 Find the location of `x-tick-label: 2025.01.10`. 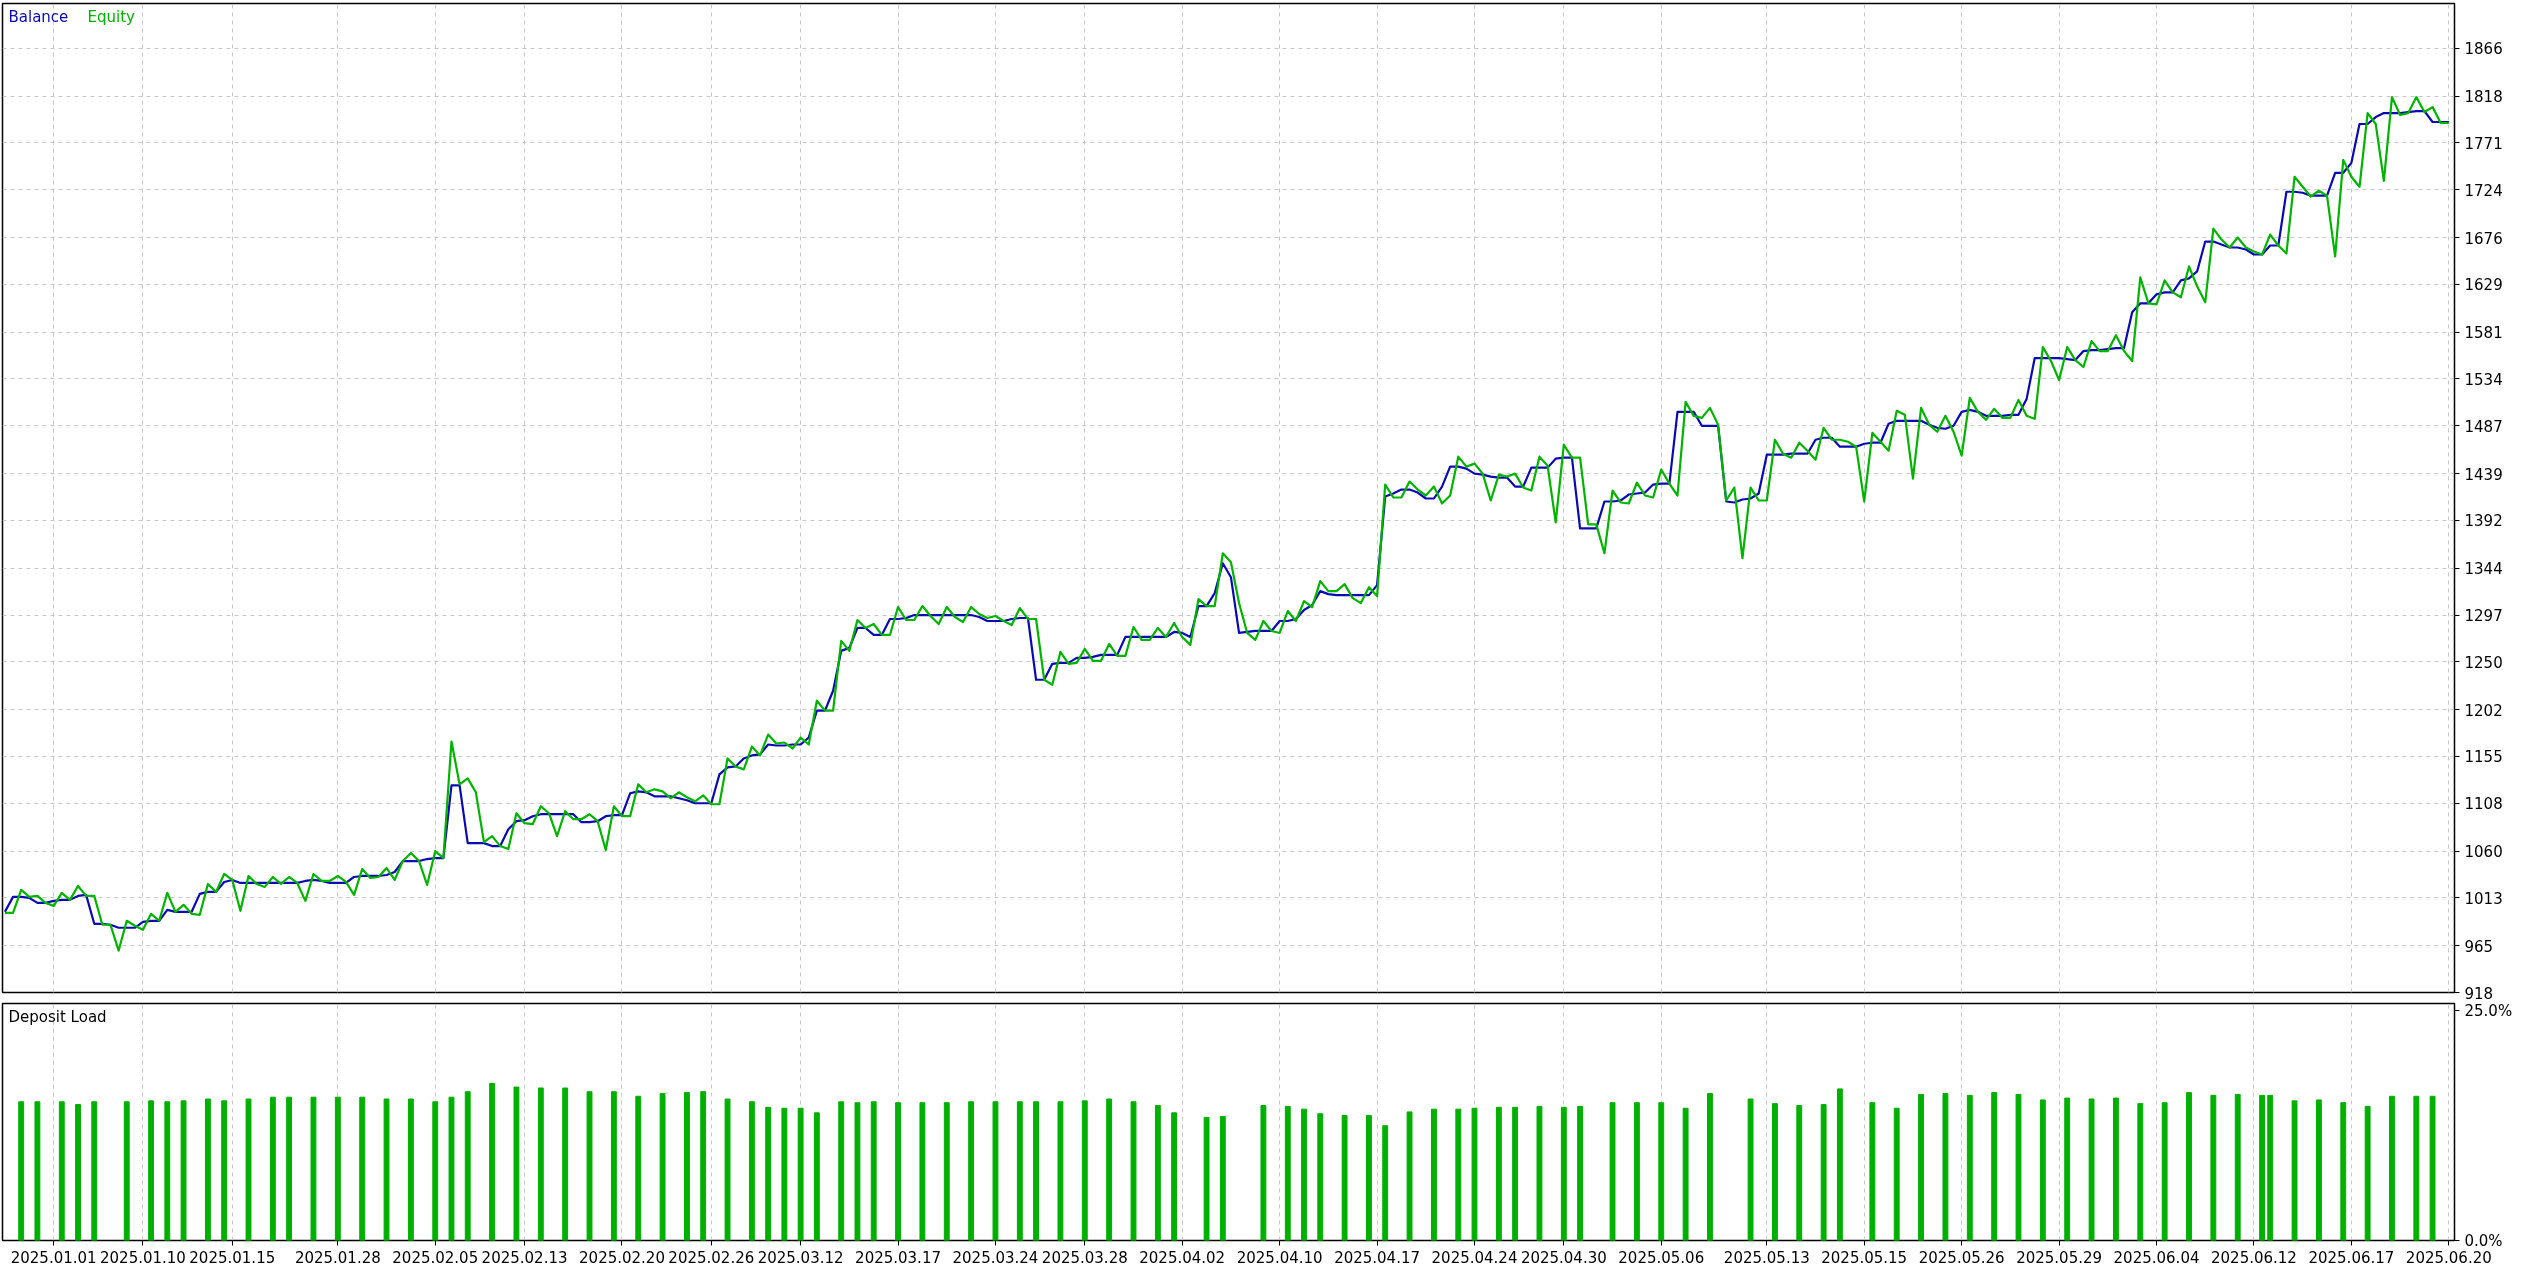

x-tick-label: 2025.01.10 is located at coordinates (143, 1257).